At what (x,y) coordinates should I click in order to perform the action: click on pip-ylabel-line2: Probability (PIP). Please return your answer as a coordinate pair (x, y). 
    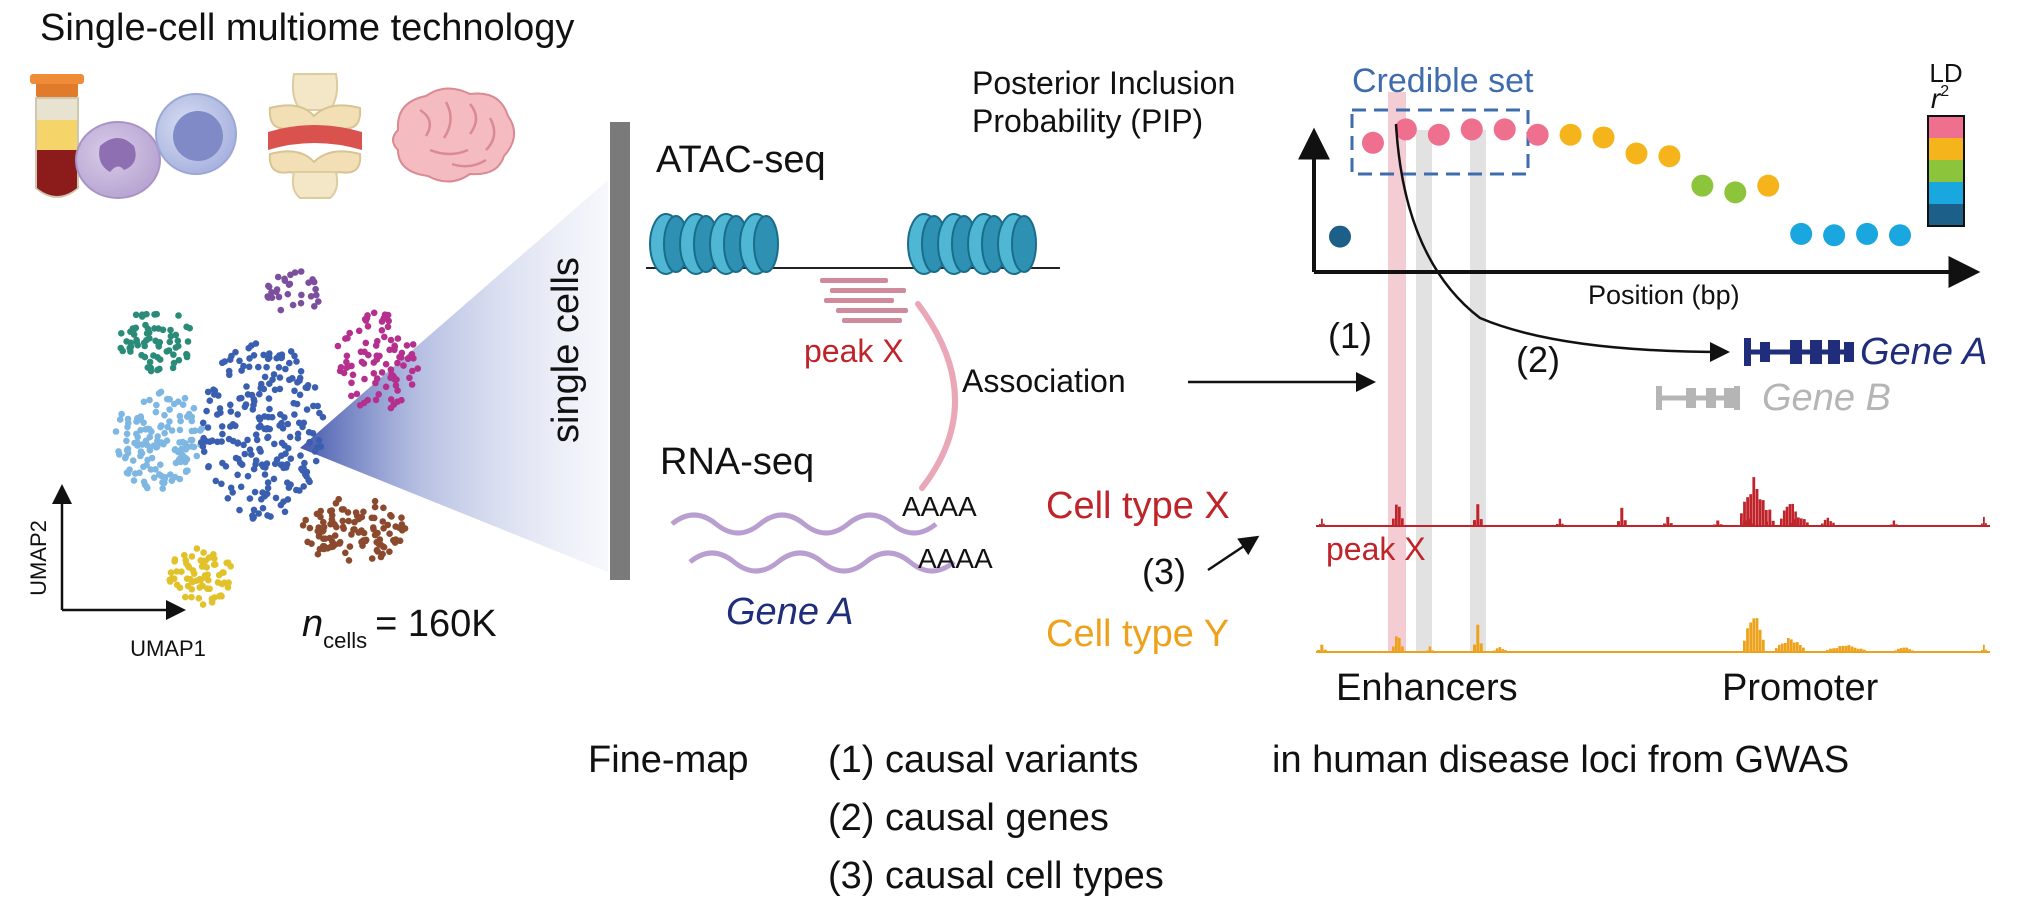
    Looking at the image, I should click on (1087, 121).